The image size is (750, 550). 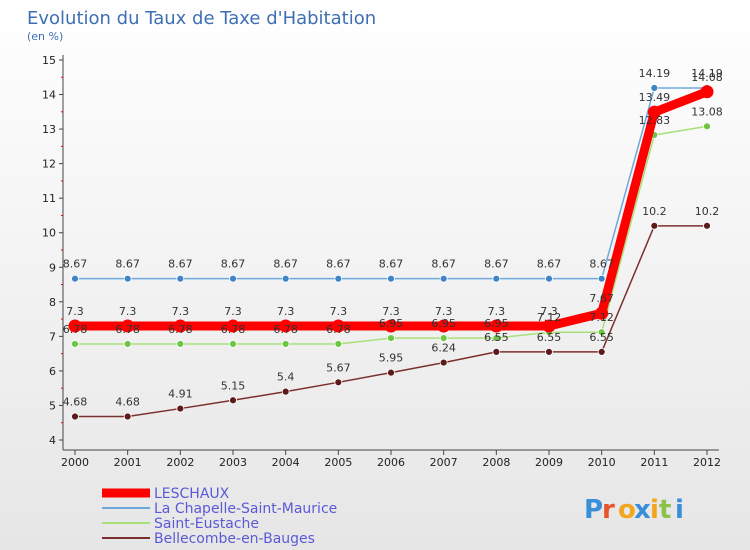 What do you see at coordinates (601, 298) in the screenshot?
I see `data-label-0: 7.67` at bounding box center [601, 298].